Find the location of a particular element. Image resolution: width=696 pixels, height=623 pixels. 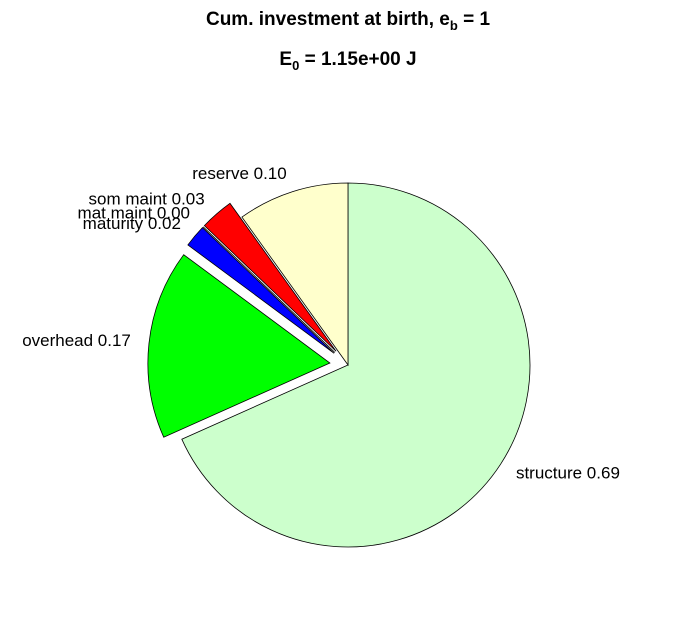

chart-title: Cum. investment at birth, eb = 1 is located at coordinates (348, 21).